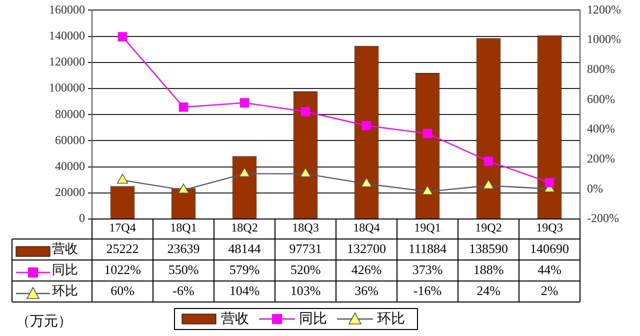  Describe the element at coordinates (603, 218) in the screenshot. I see `y2-tick-label: -200%` at that location.